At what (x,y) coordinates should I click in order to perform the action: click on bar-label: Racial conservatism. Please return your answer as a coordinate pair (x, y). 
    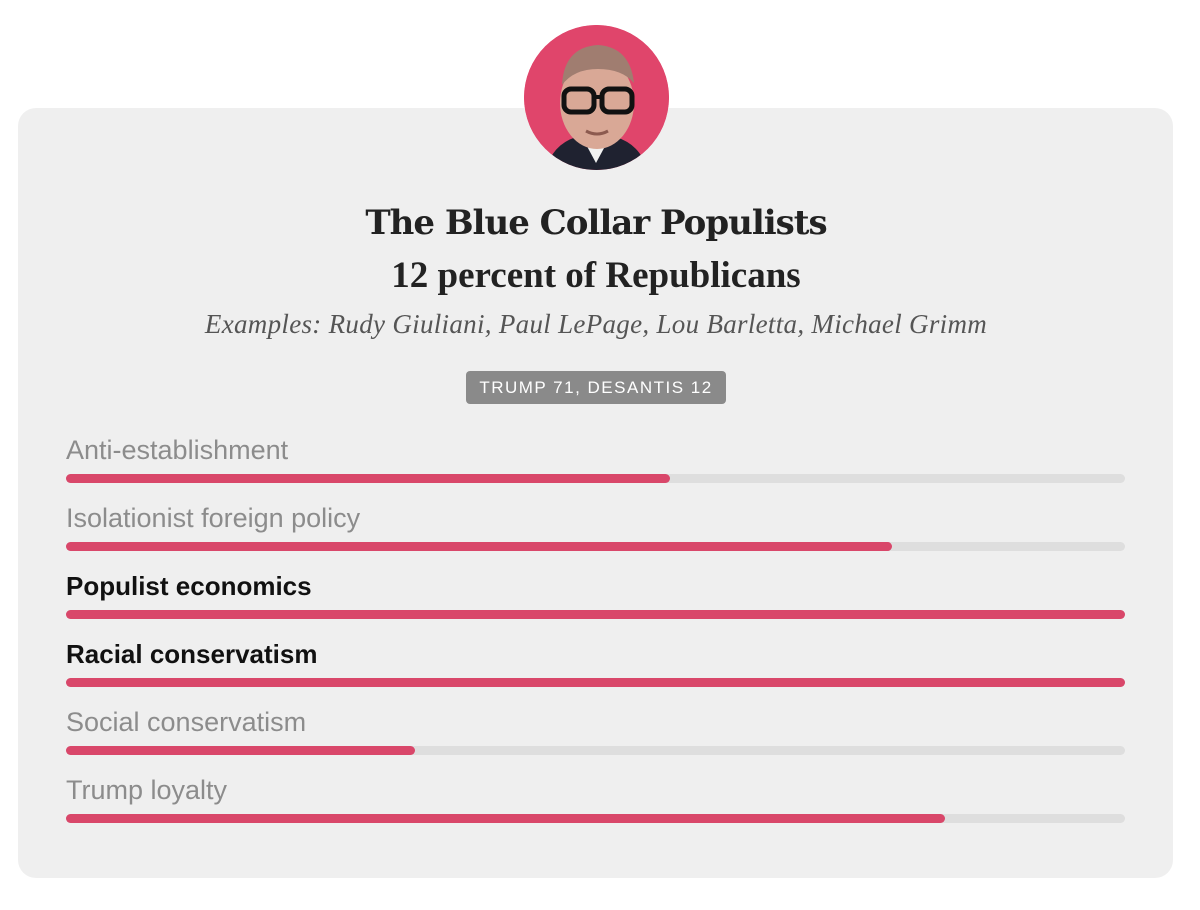
    Looking at the image, I should click on (192, 654).